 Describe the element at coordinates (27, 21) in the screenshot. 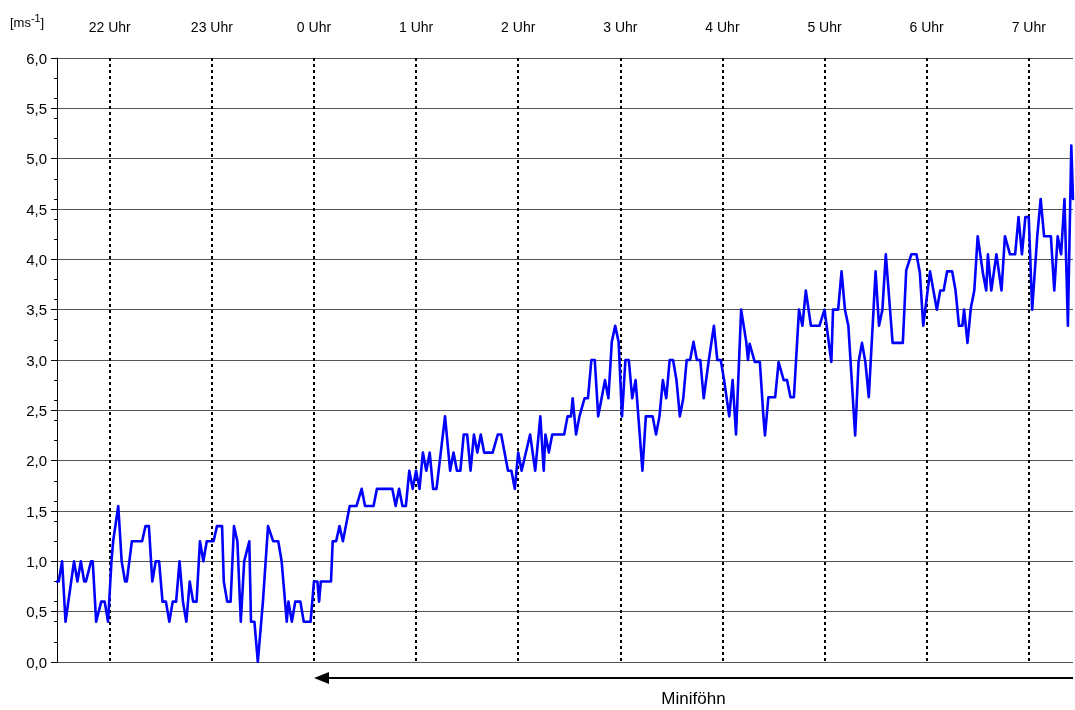

I see `y-axis-title: [ms$^{-1}$]` at that location.